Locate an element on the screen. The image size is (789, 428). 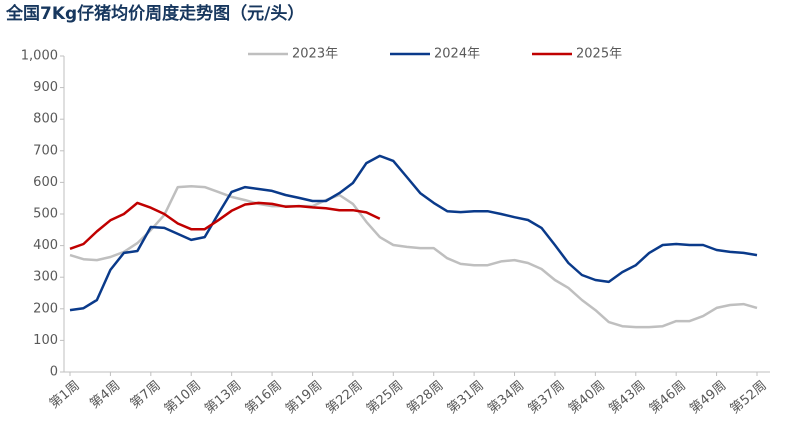
x-tick-label: 第19周 is located at coordinates (304, 397).